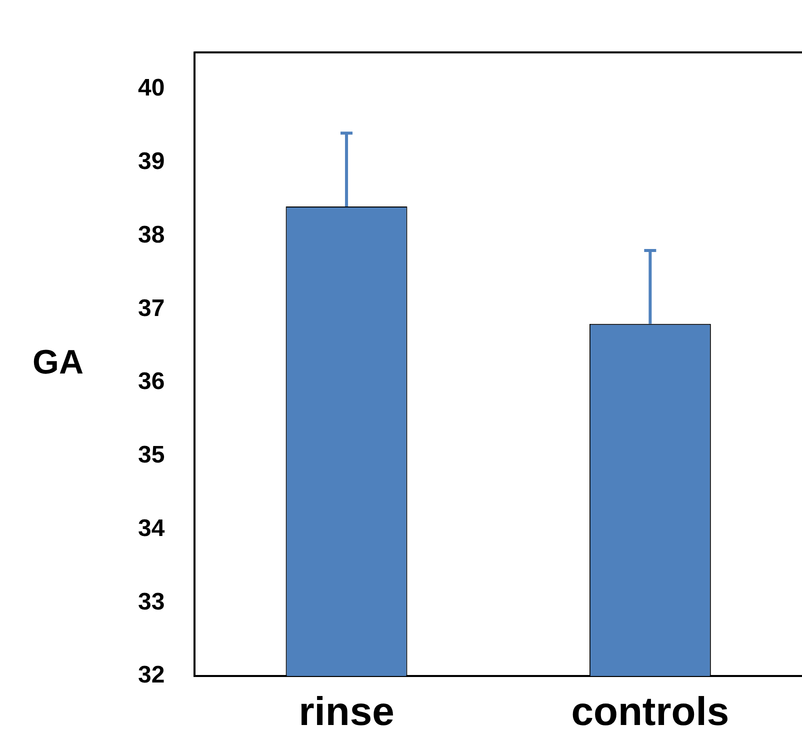  What do you see at coordinates (650, 712) in the screenshot?
I see `x-tick-label: controls` at bounding box center [650, 712].